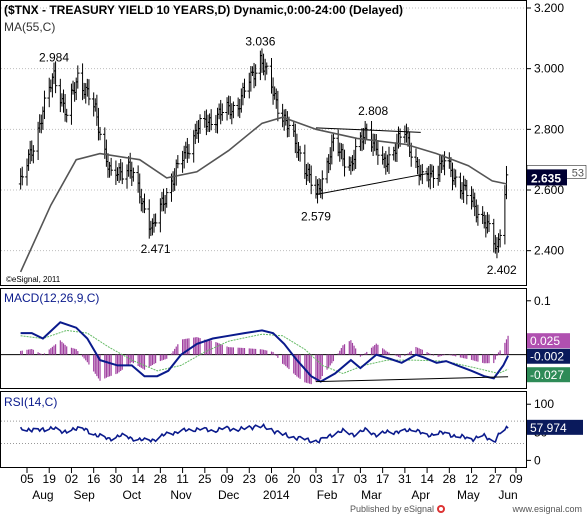 The width and height of the screenshot is (587, 522). What do you see at coordinates (516, 479) in the screenshot?
I see `time-axis-day-label: 09` at bounding box center [516, 479].